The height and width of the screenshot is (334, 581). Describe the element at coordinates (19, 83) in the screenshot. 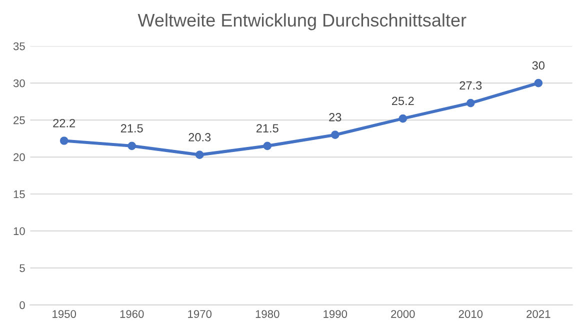

I see `y-tick-label: 30` at that location.